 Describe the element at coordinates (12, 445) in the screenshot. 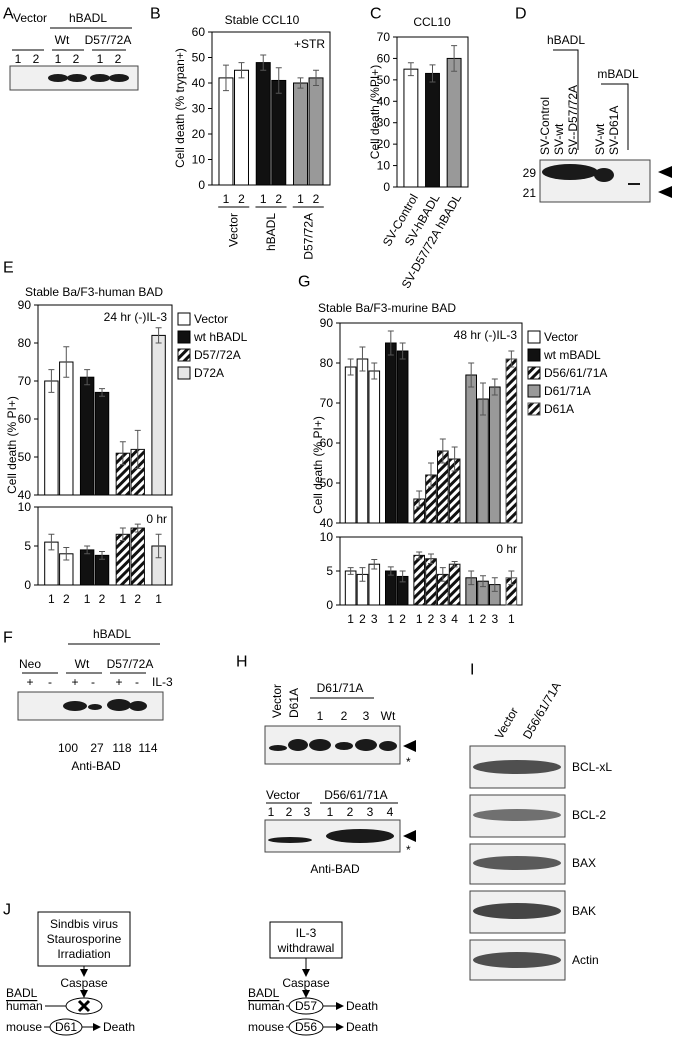

I see `y-axis-label: Cell death (% PI+)` at that location.